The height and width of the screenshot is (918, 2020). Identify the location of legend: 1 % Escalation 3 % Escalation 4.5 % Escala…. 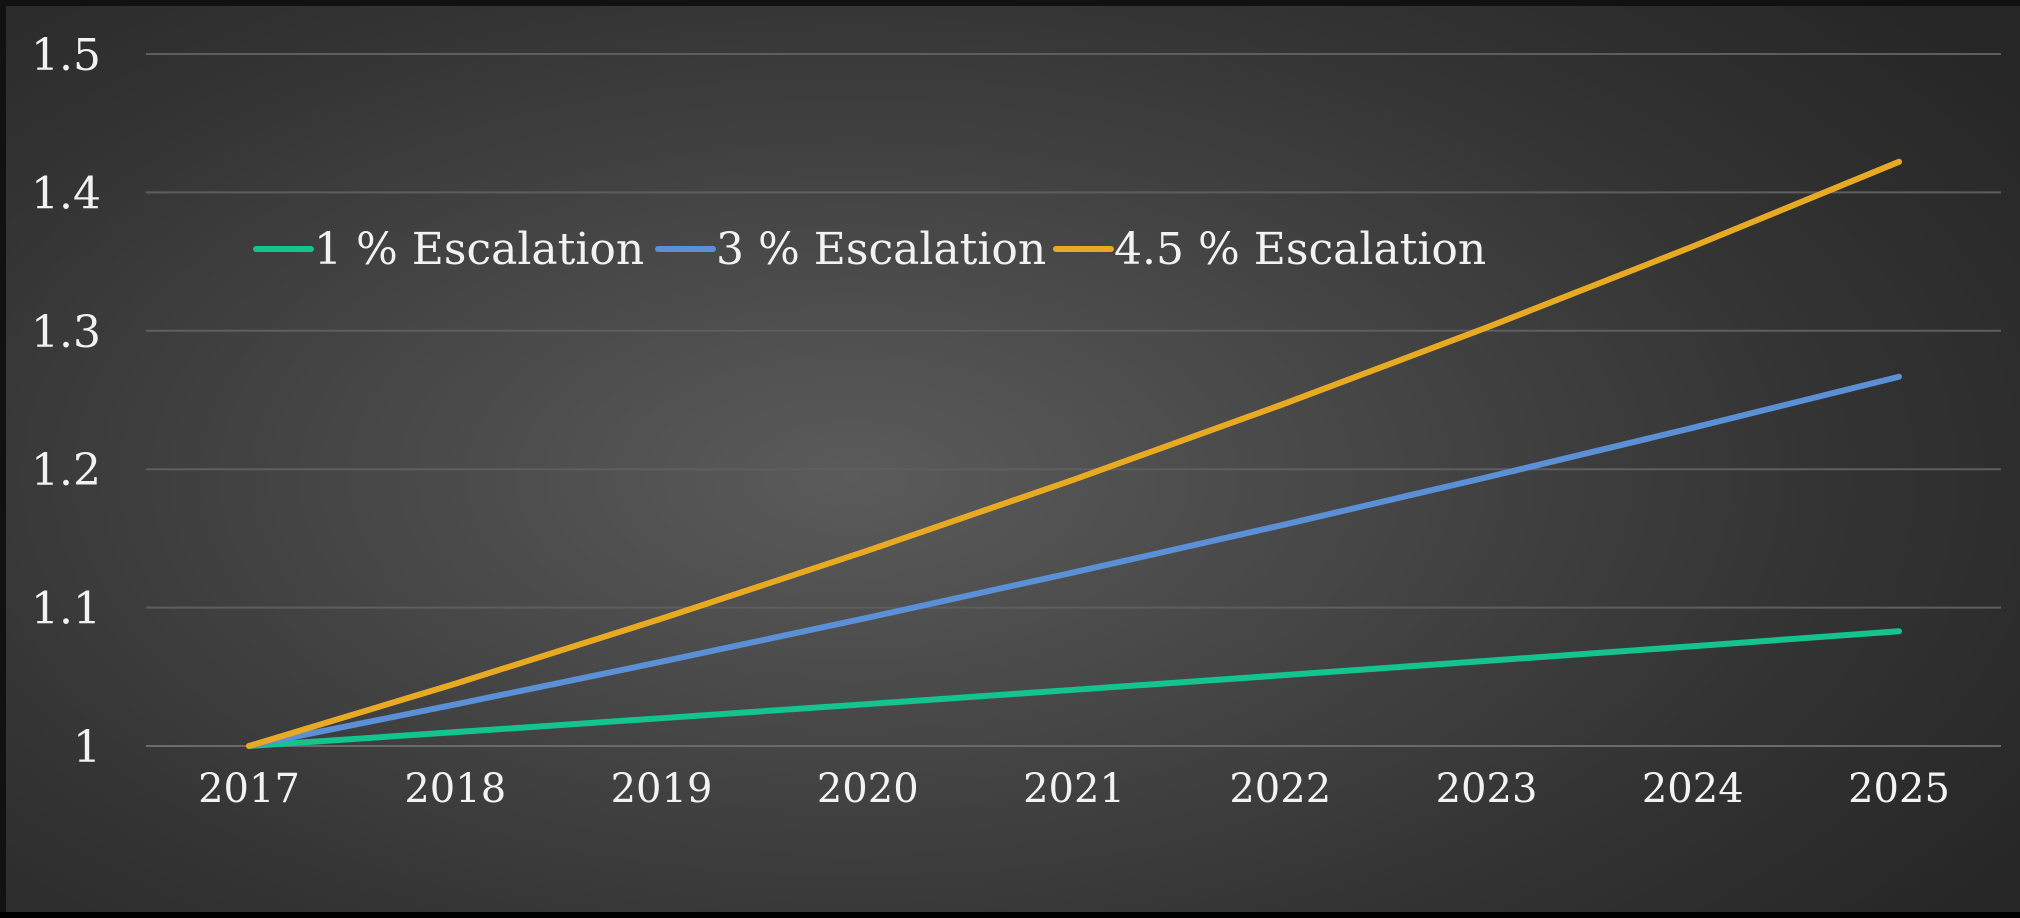
(869, 249).